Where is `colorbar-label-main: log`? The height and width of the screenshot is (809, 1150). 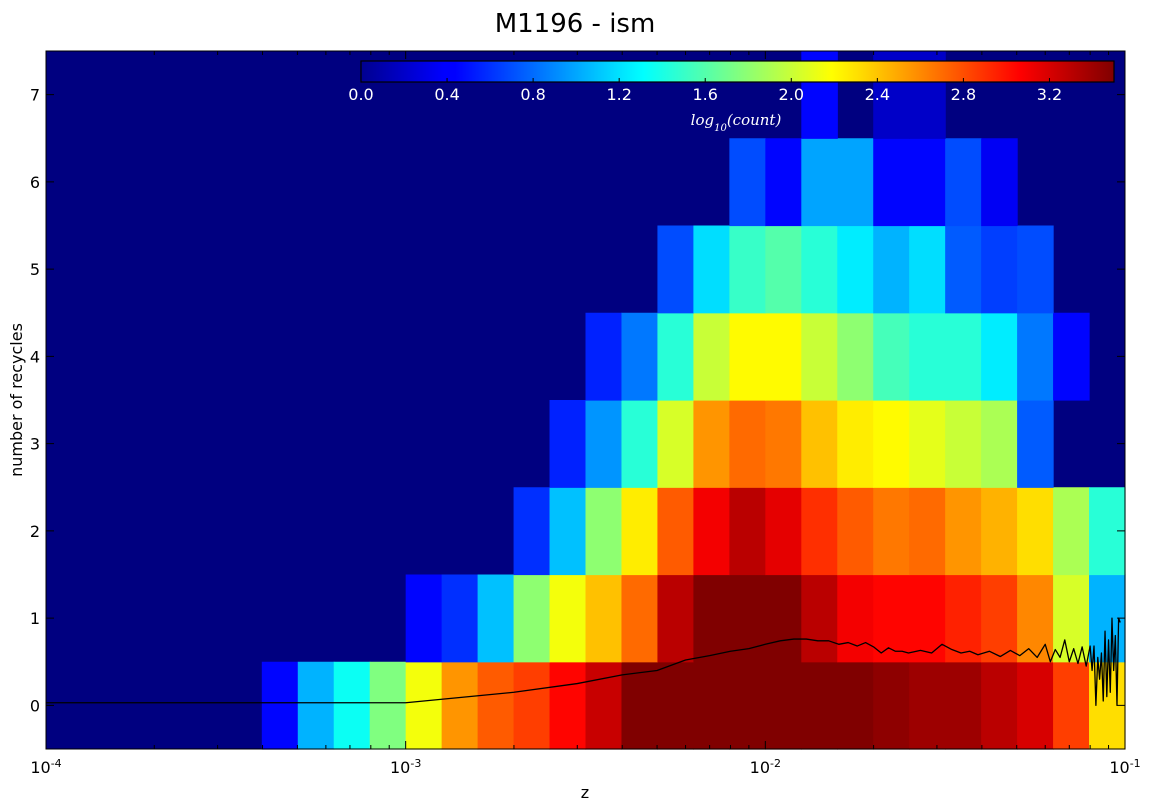 colorbar-label-main: log is located at coordinates (702, 120).